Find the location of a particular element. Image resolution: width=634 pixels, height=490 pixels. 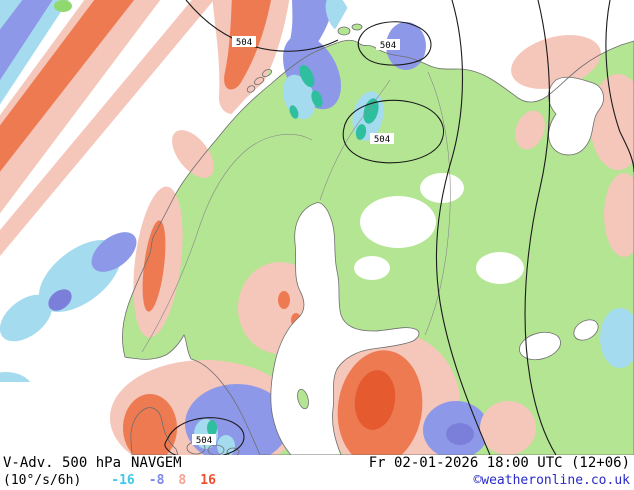

contour-label-3: 504 is located at coordinates (382, 139).